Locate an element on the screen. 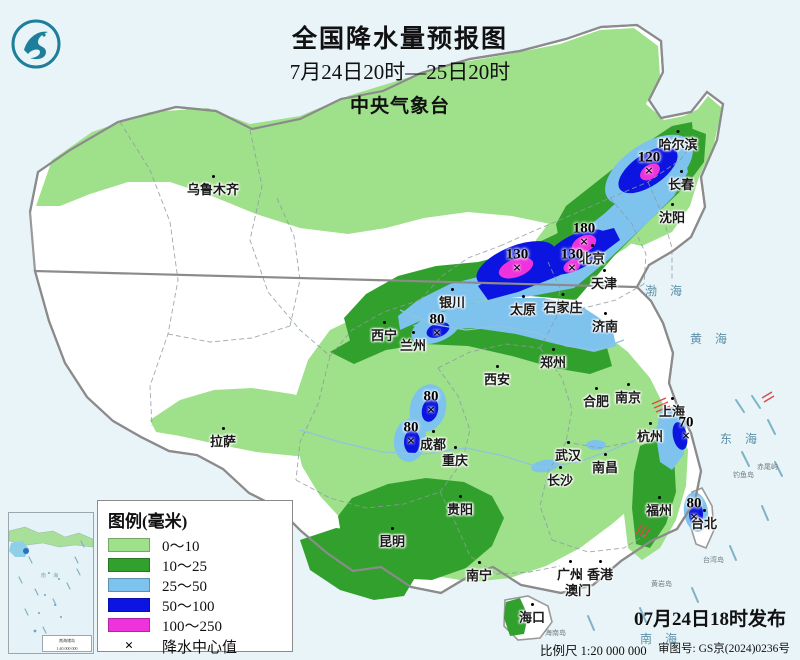 Image resolution: width=800 pixels, height=660 pixels. sea-name-label: 黄 海 is located at coordinates (711, 339).